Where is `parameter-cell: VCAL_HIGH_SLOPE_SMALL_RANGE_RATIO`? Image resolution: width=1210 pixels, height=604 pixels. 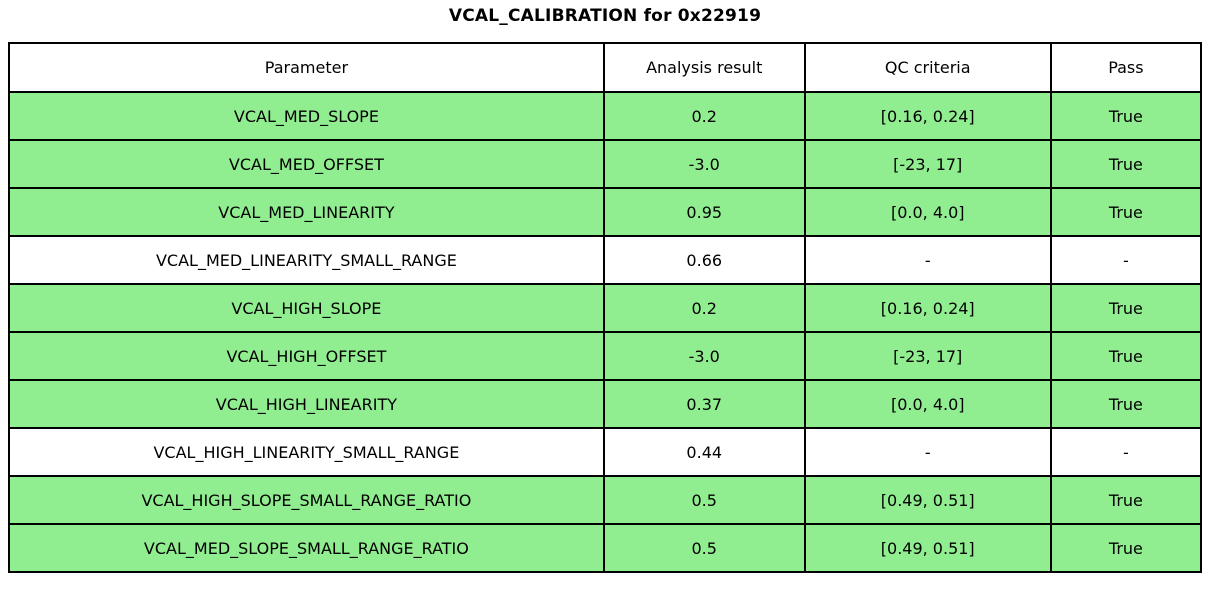 parameter-cell: VCAL_HIGH_SLOPE_SMALL_RANGE_RATIO is located at coordinates (306, 500).